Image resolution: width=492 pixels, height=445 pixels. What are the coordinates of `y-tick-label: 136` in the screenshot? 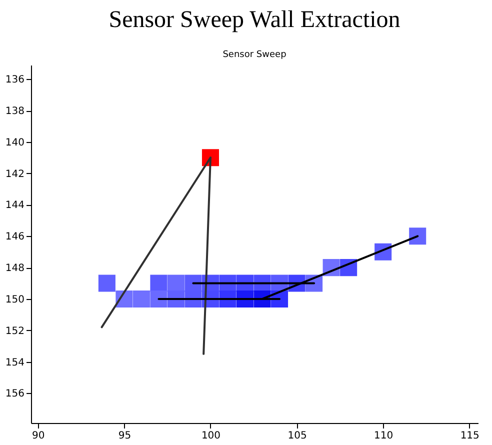 It's located at (14, 80).